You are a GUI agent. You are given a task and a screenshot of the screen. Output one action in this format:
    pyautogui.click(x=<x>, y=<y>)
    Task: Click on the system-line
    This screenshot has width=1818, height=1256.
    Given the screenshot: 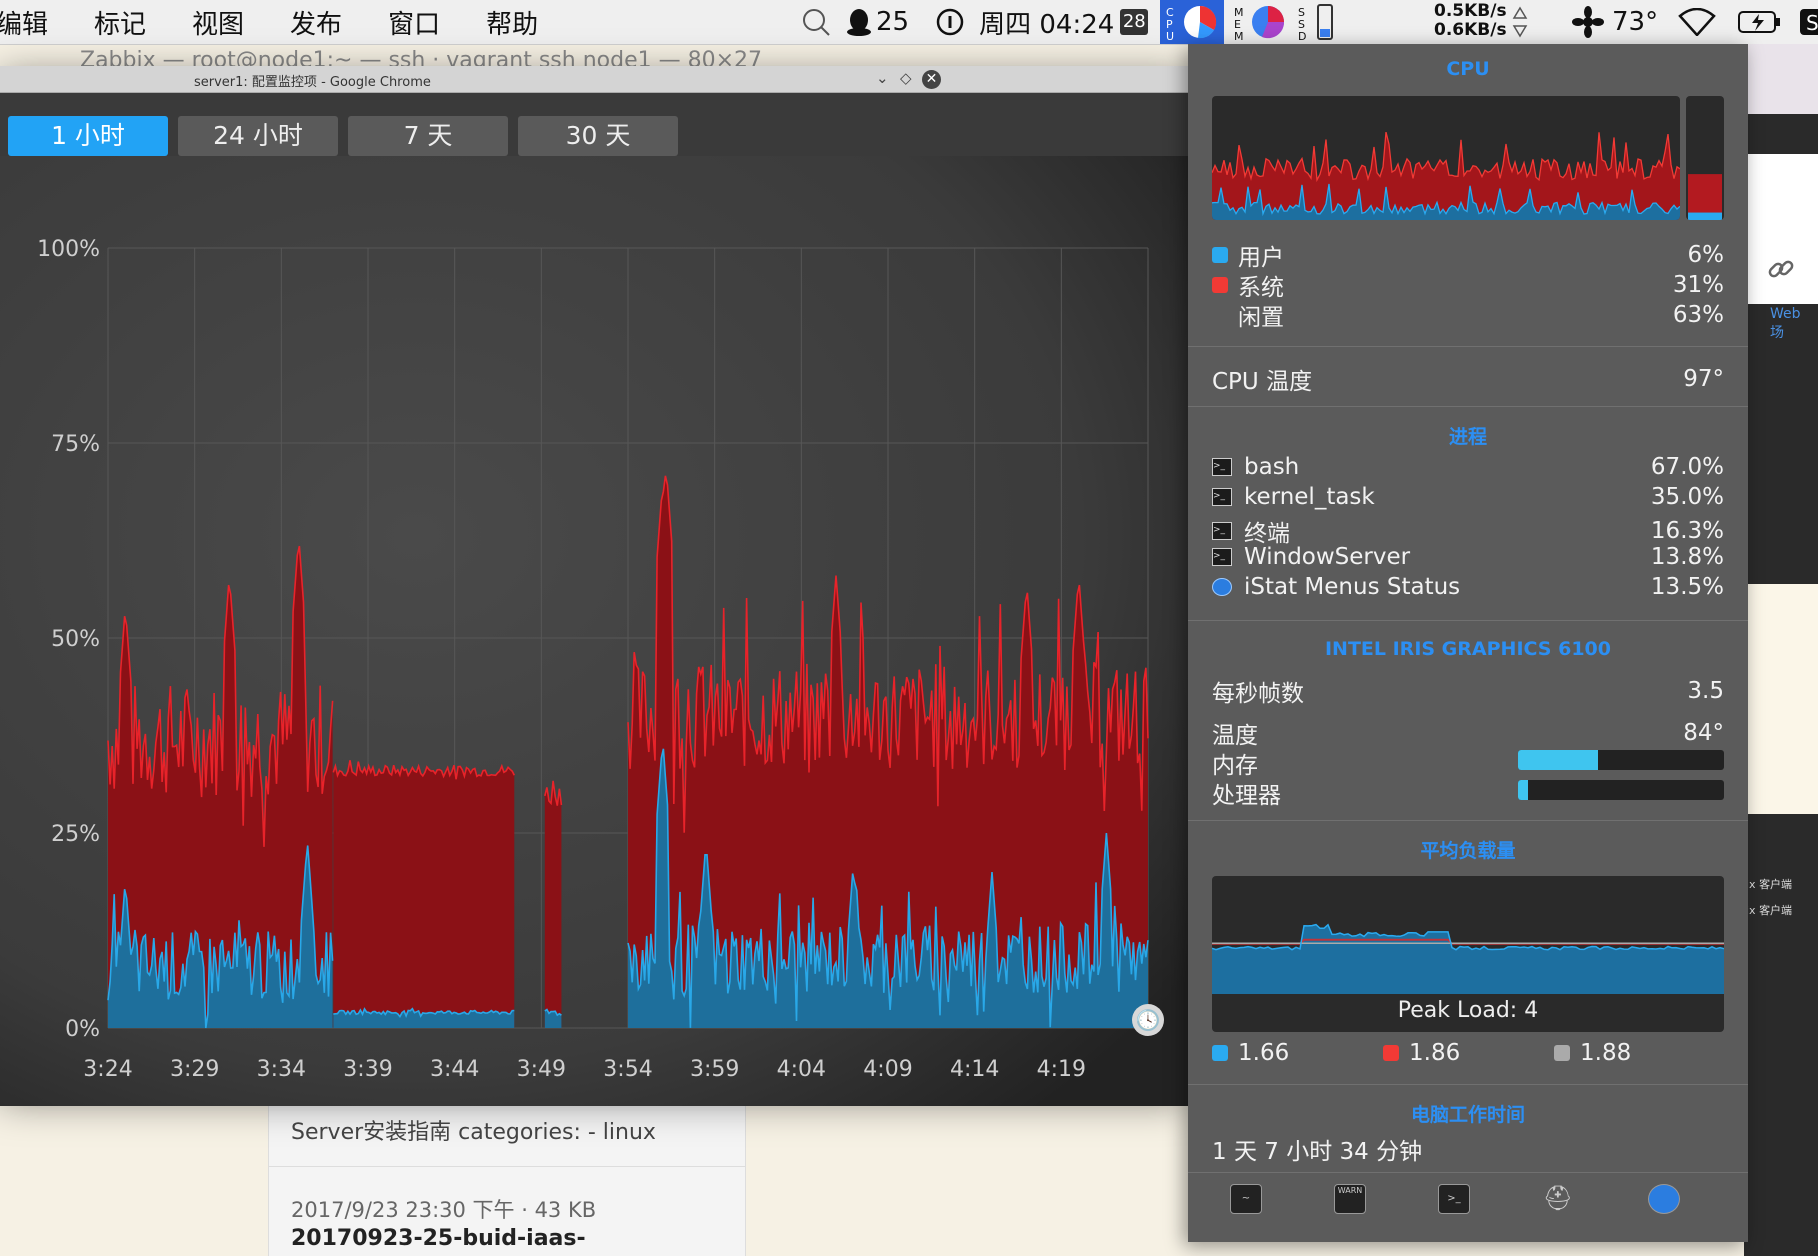 What is the action you would take?
    pyautogui.click(x=220, y=696)
    